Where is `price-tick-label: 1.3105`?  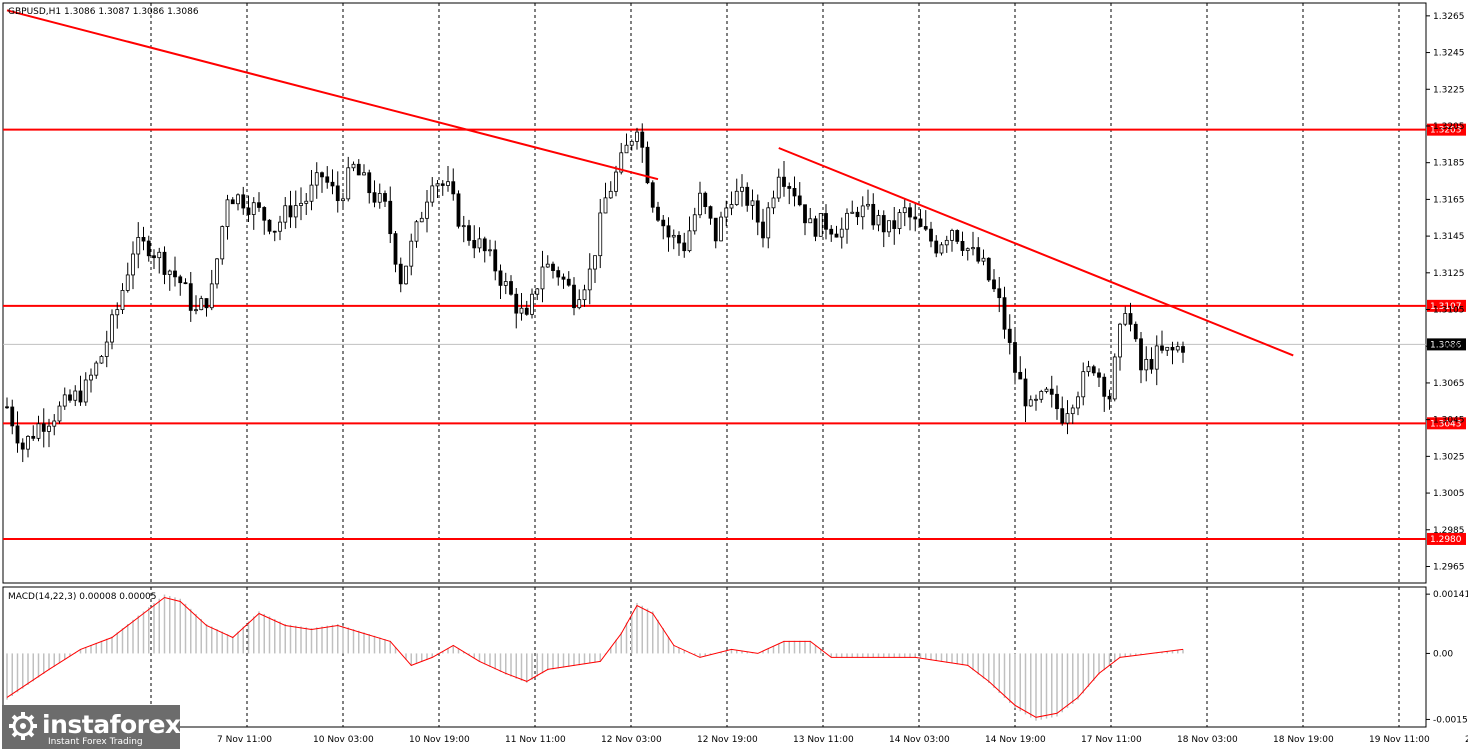 price-tick-label: 1.3105 is located at coordinates (1449, 311).